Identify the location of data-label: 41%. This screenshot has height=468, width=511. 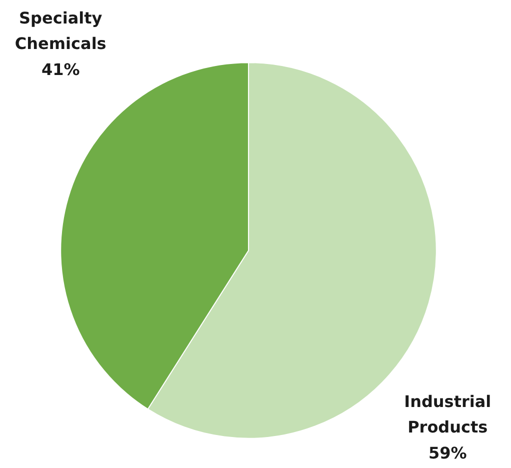
(60, 69).